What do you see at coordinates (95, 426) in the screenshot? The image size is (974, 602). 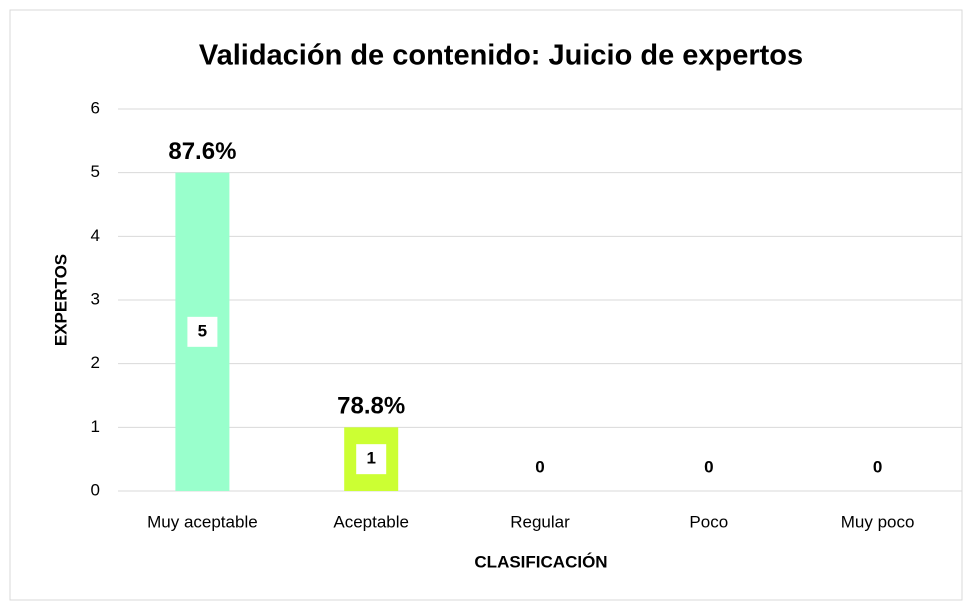 I see `y-tick-label: 1` at bounding box center [95, 426].